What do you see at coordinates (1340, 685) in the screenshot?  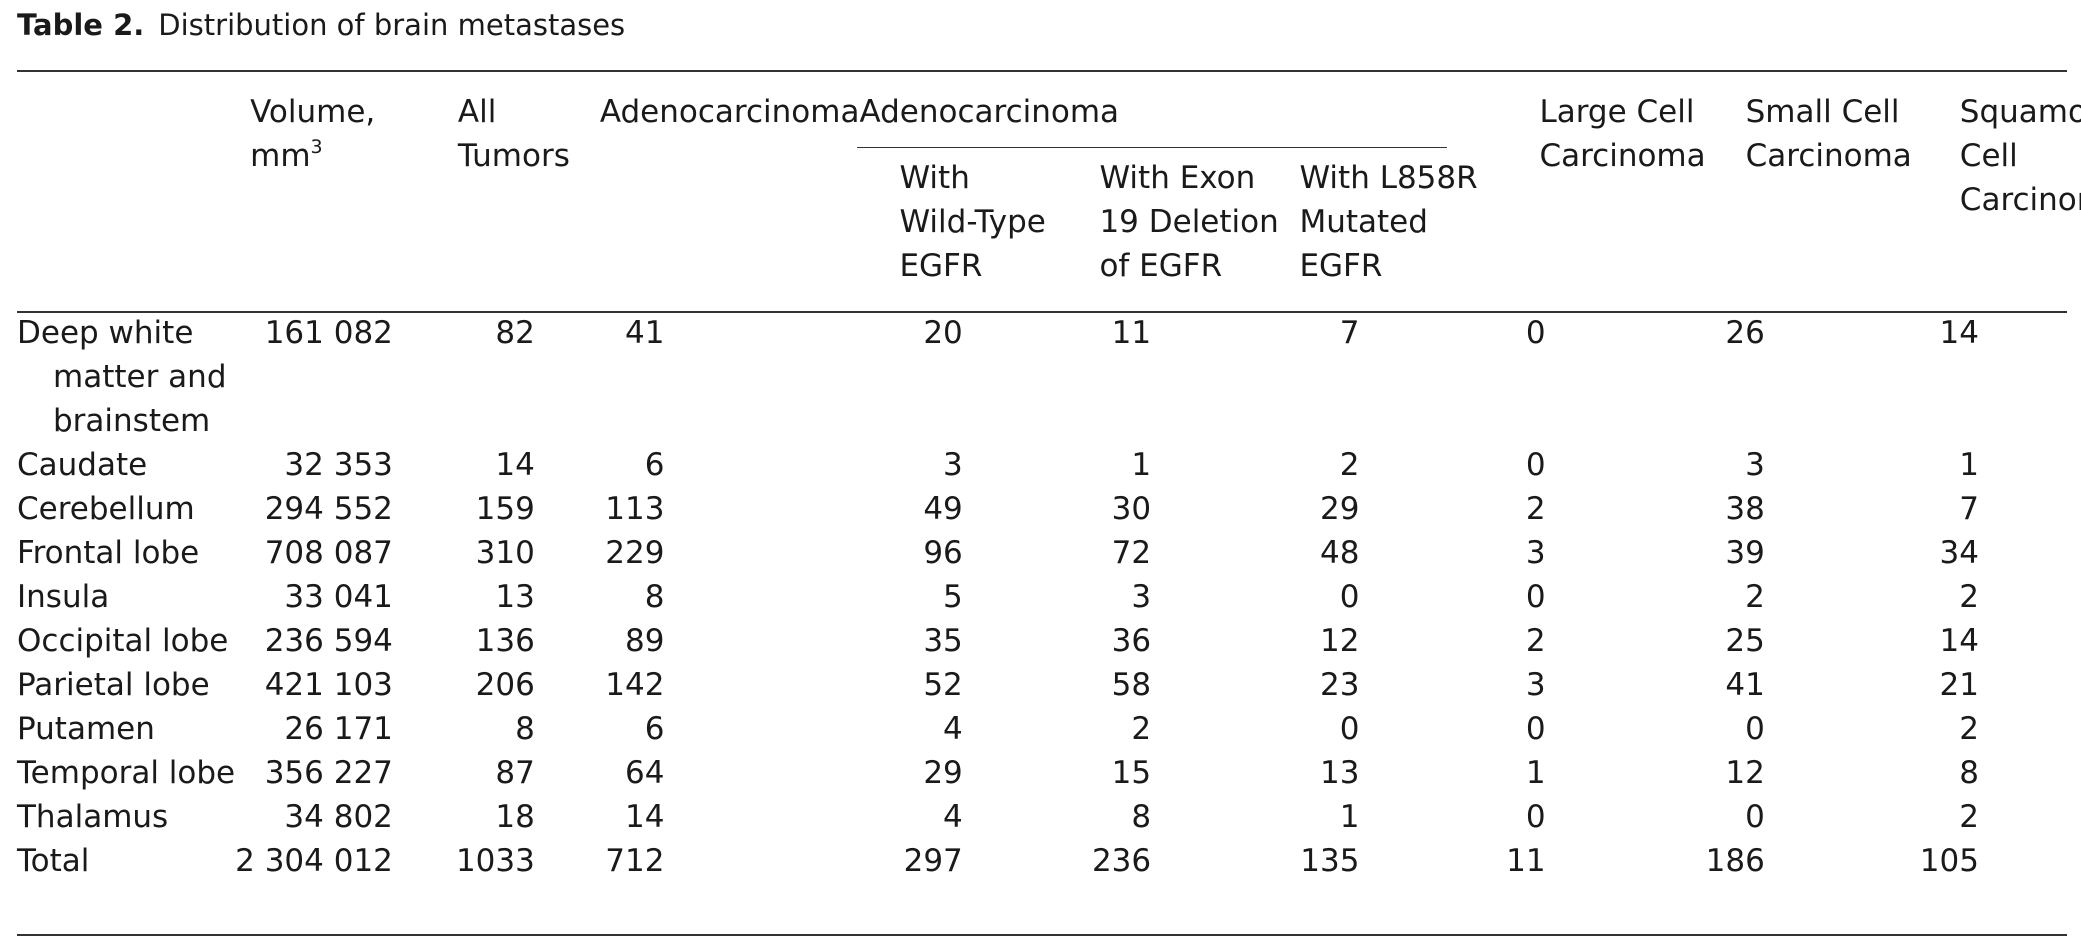 I see `cell-l858r: 23` at bounding box center [1340, 685].